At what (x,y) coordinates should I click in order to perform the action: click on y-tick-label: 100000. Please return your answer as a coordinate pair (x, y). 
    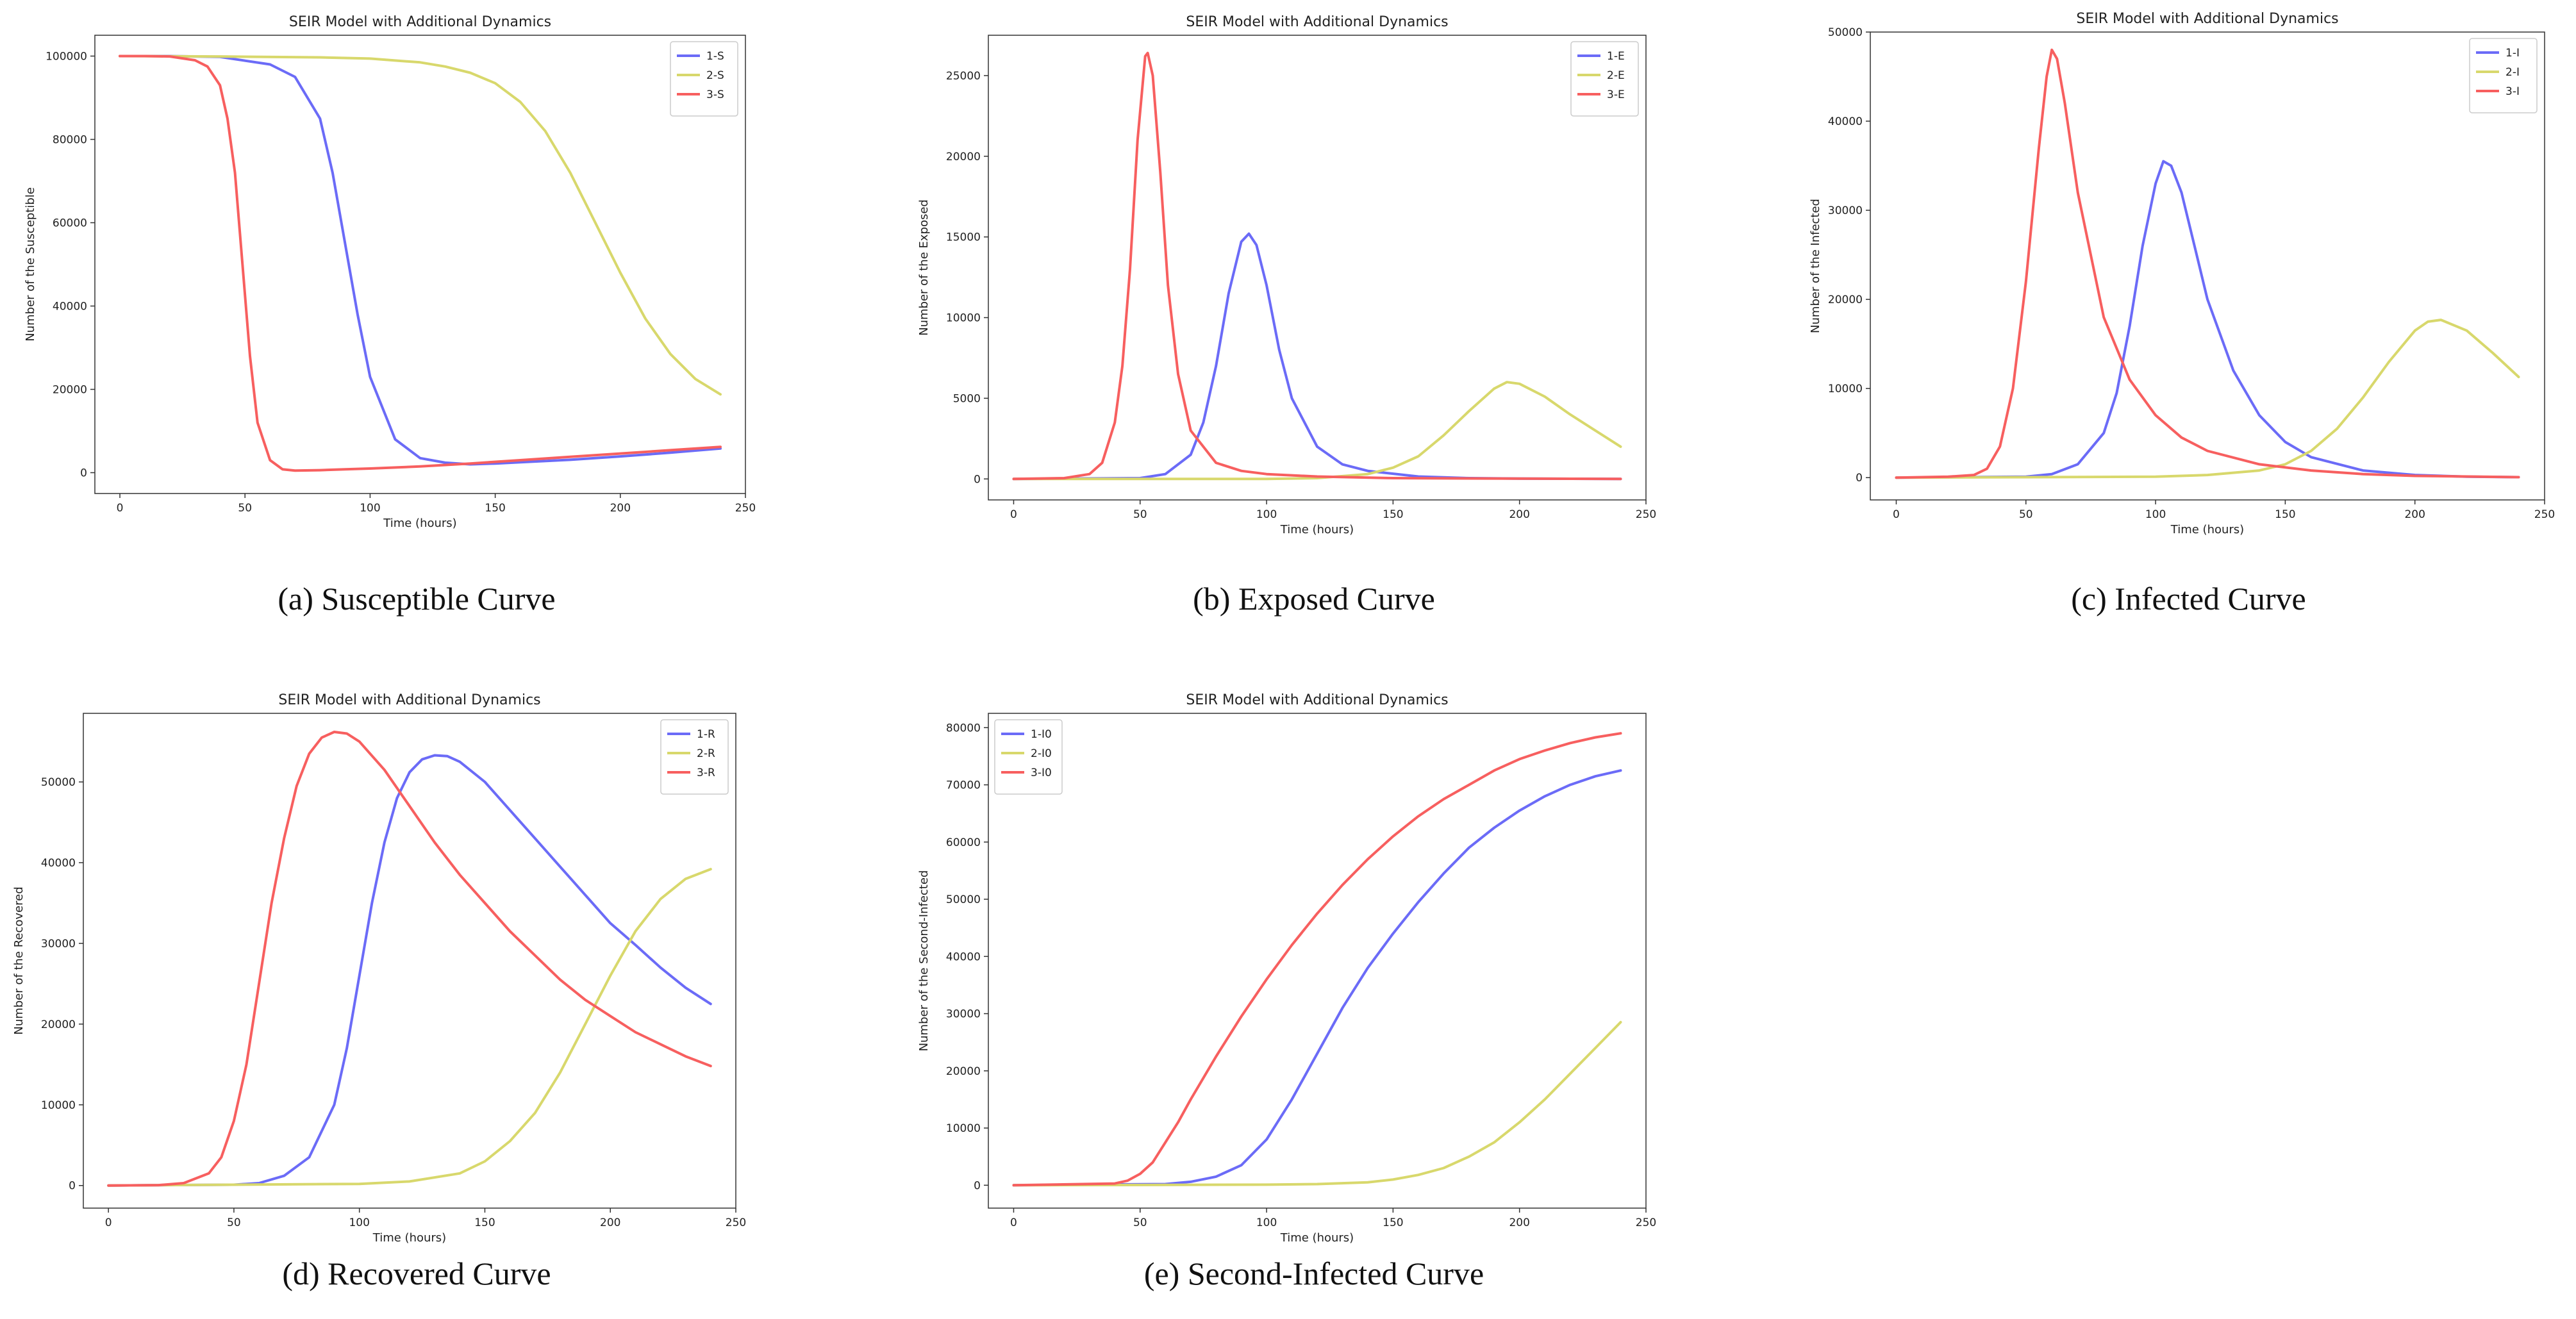
    Looking at the image, I should click on (66, 57).